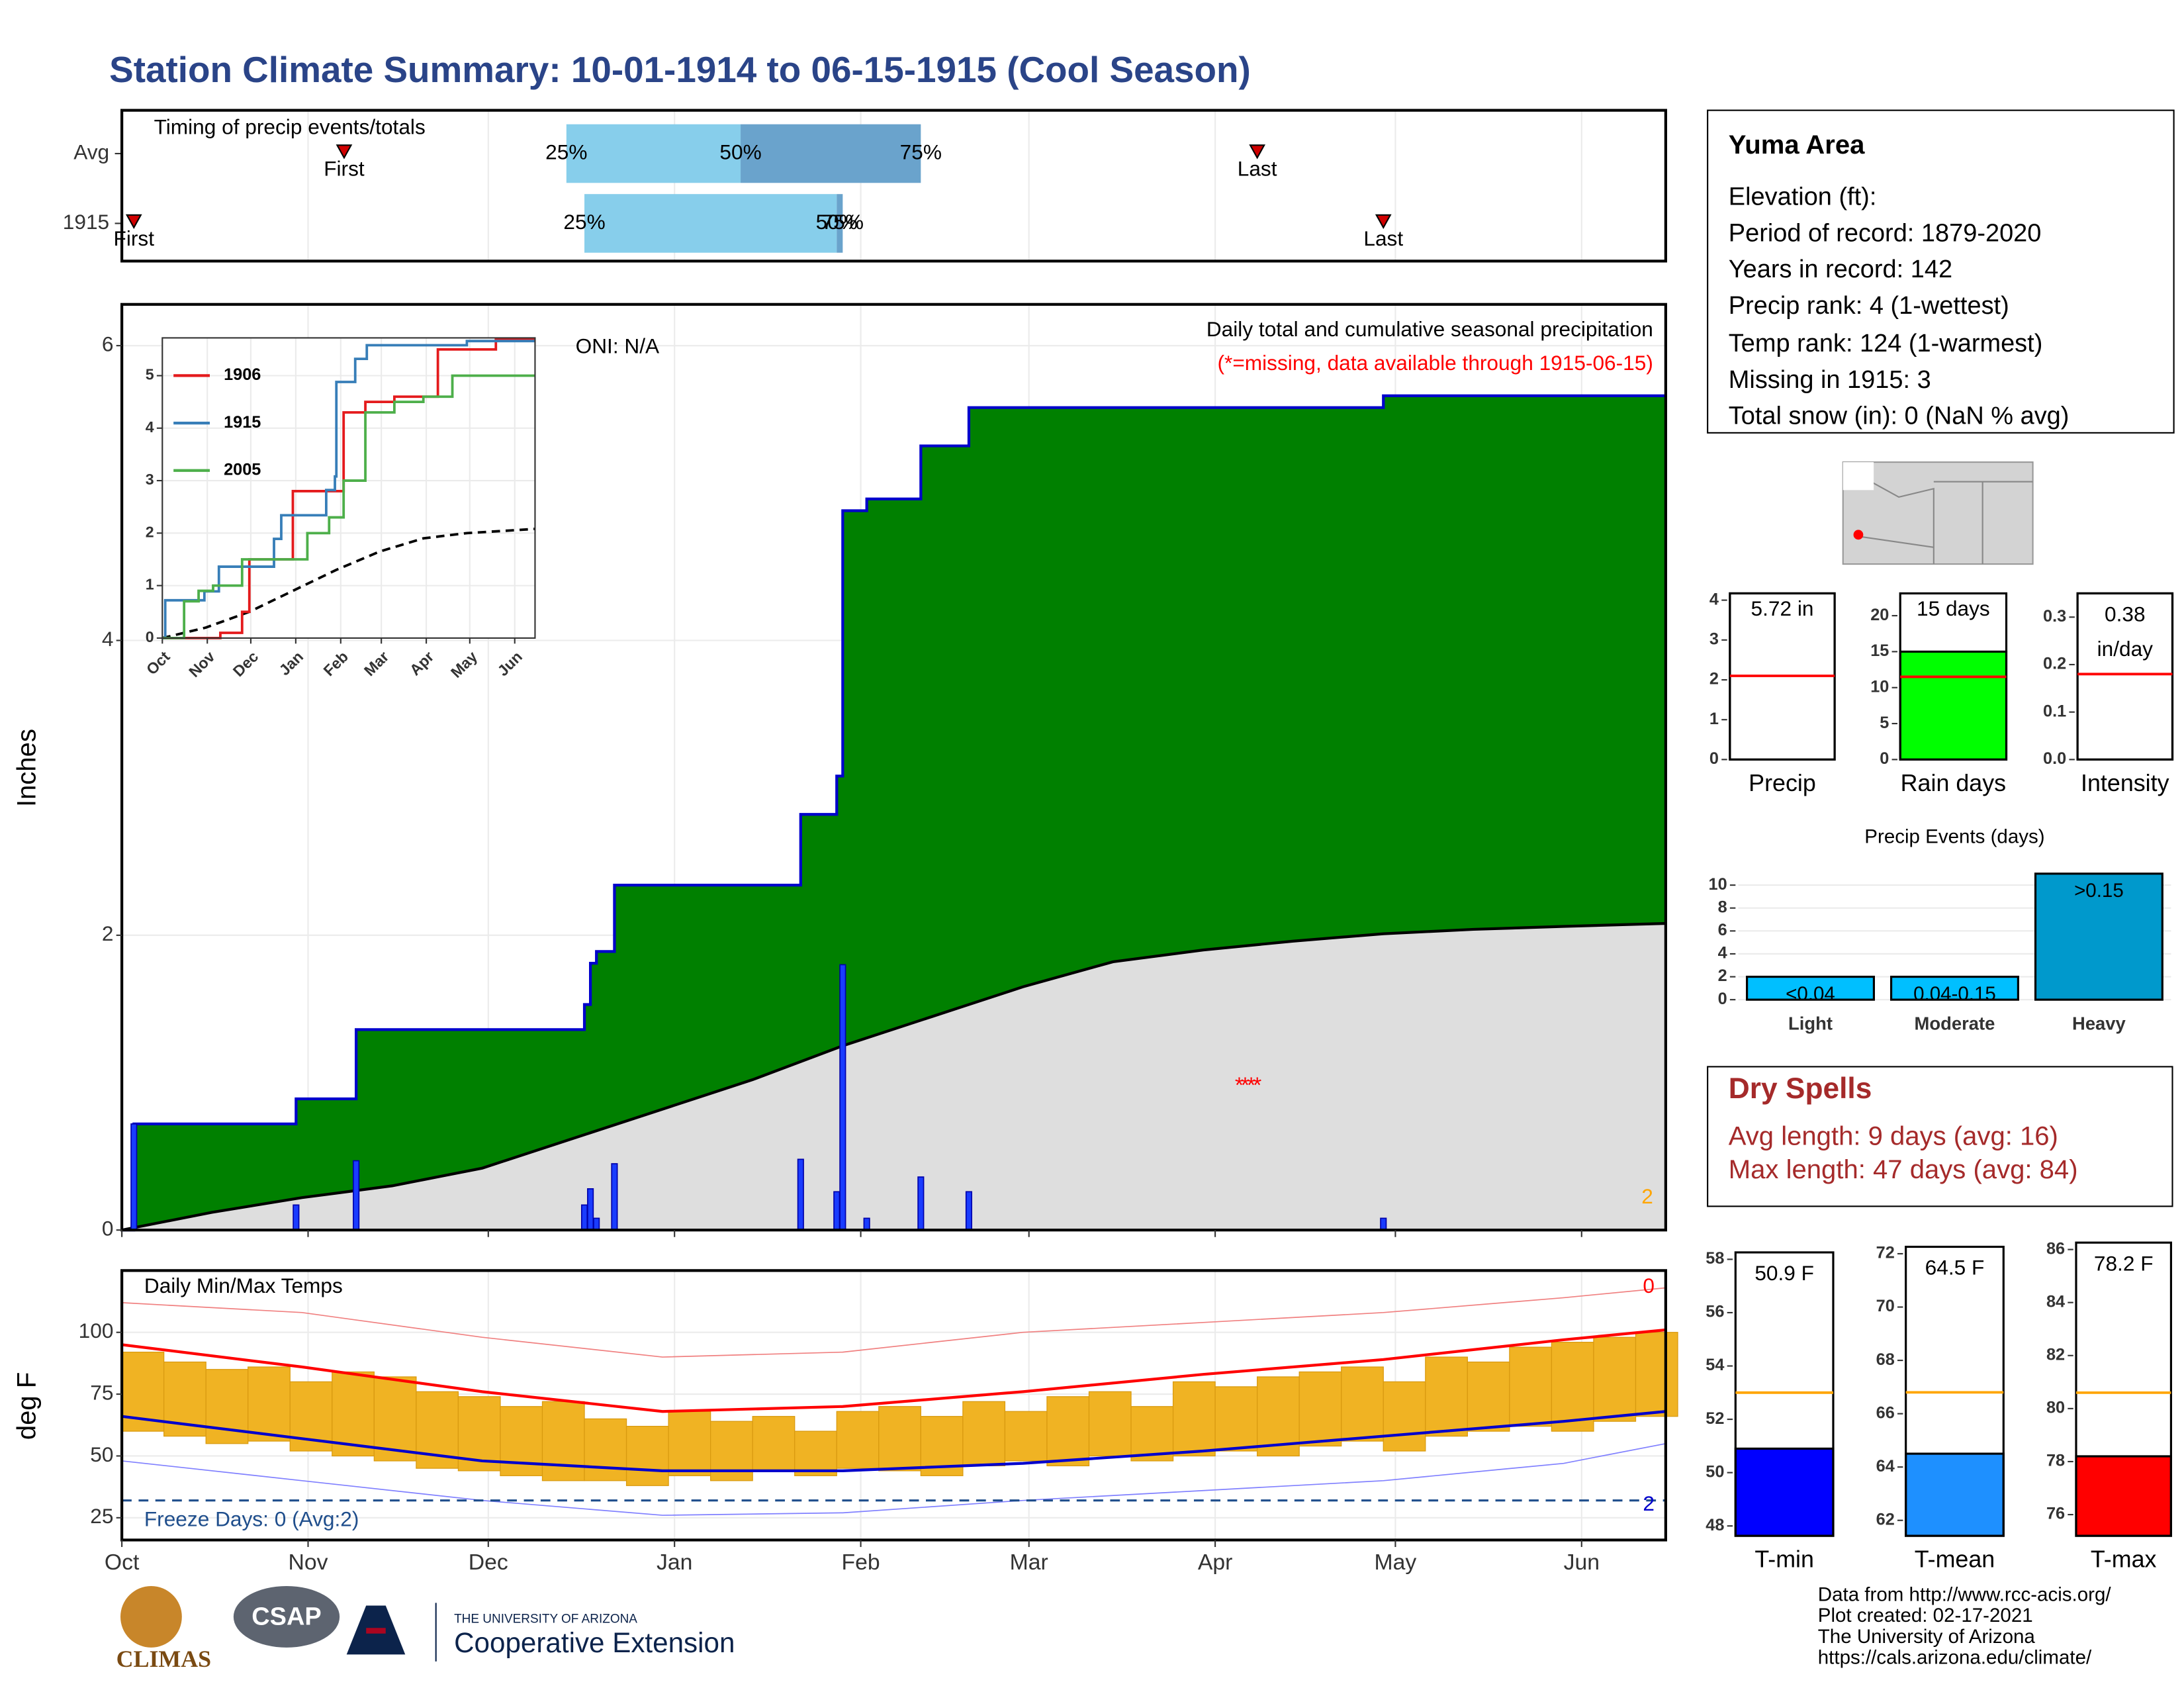 The image size is (2184, 1688). I want to click on x-tick-label: Nov, so click(308, 1562).